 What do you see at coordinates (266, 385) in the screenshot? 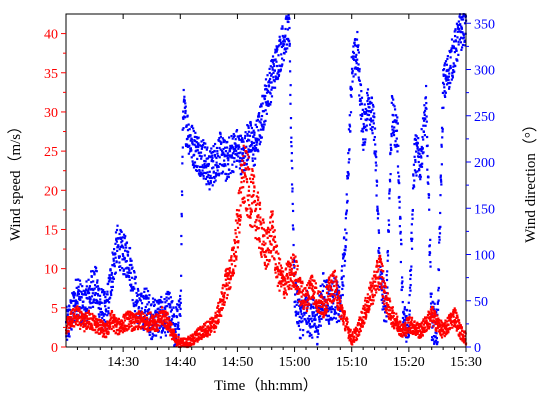
I see `x-axis-label: Time（hh:mm）` at bounding box center [266, 385].